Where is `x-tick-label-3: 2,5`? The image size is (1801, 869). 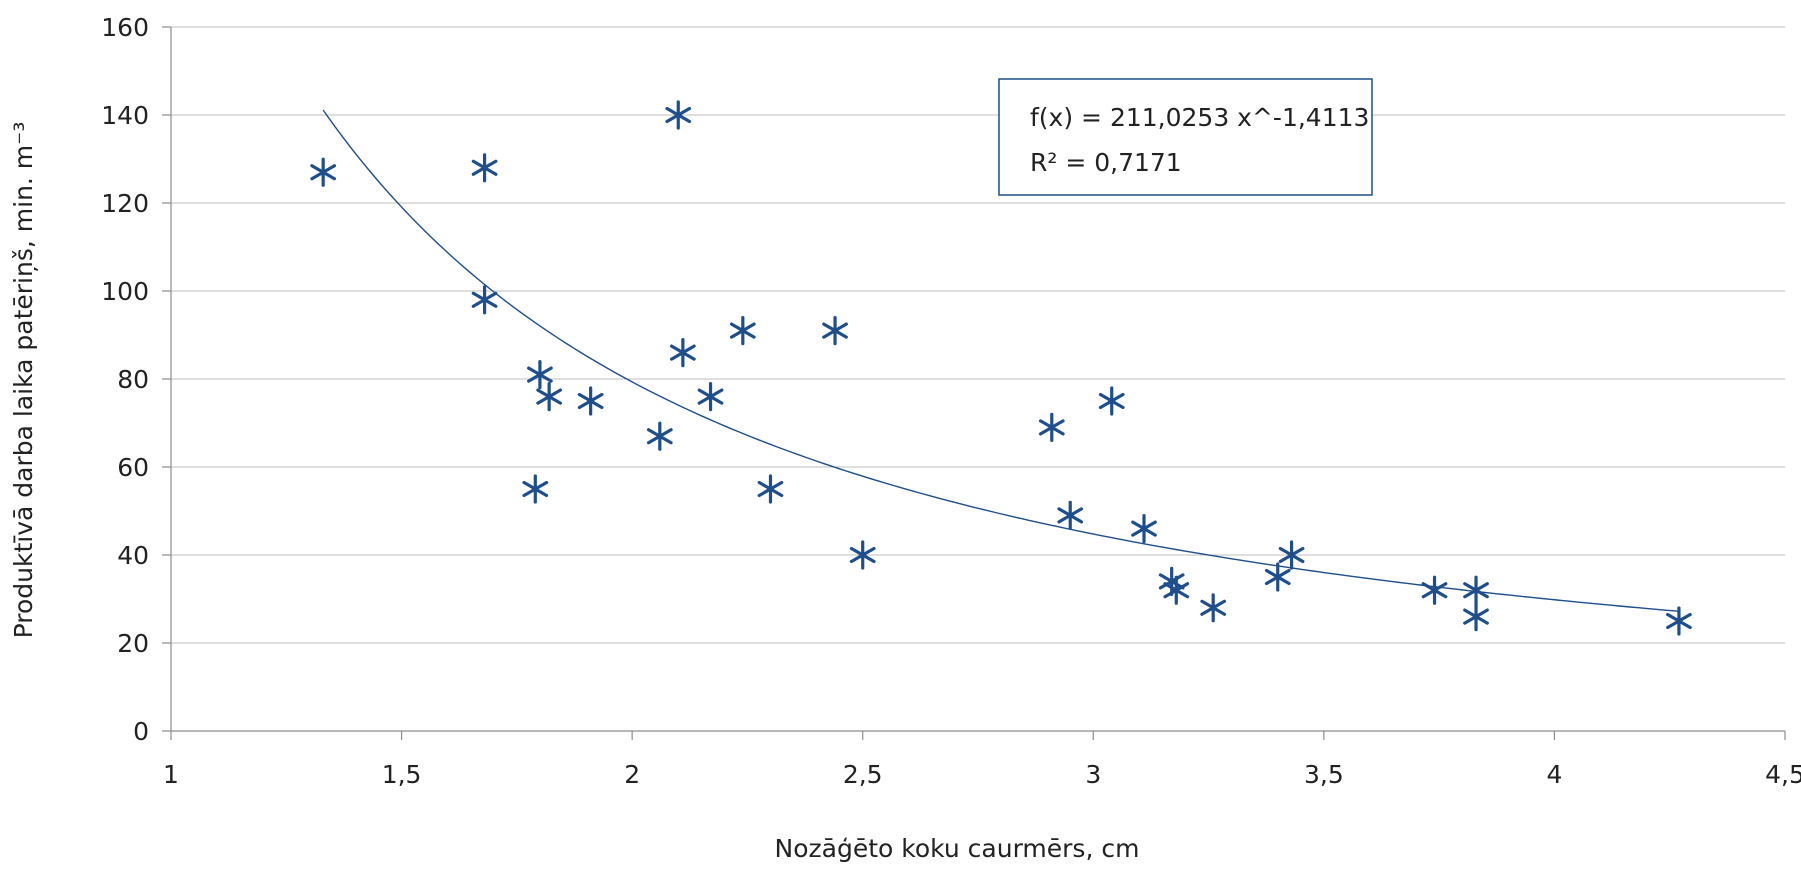 x-tick-label-3: 2,5 is located at coordinates (863, 774).